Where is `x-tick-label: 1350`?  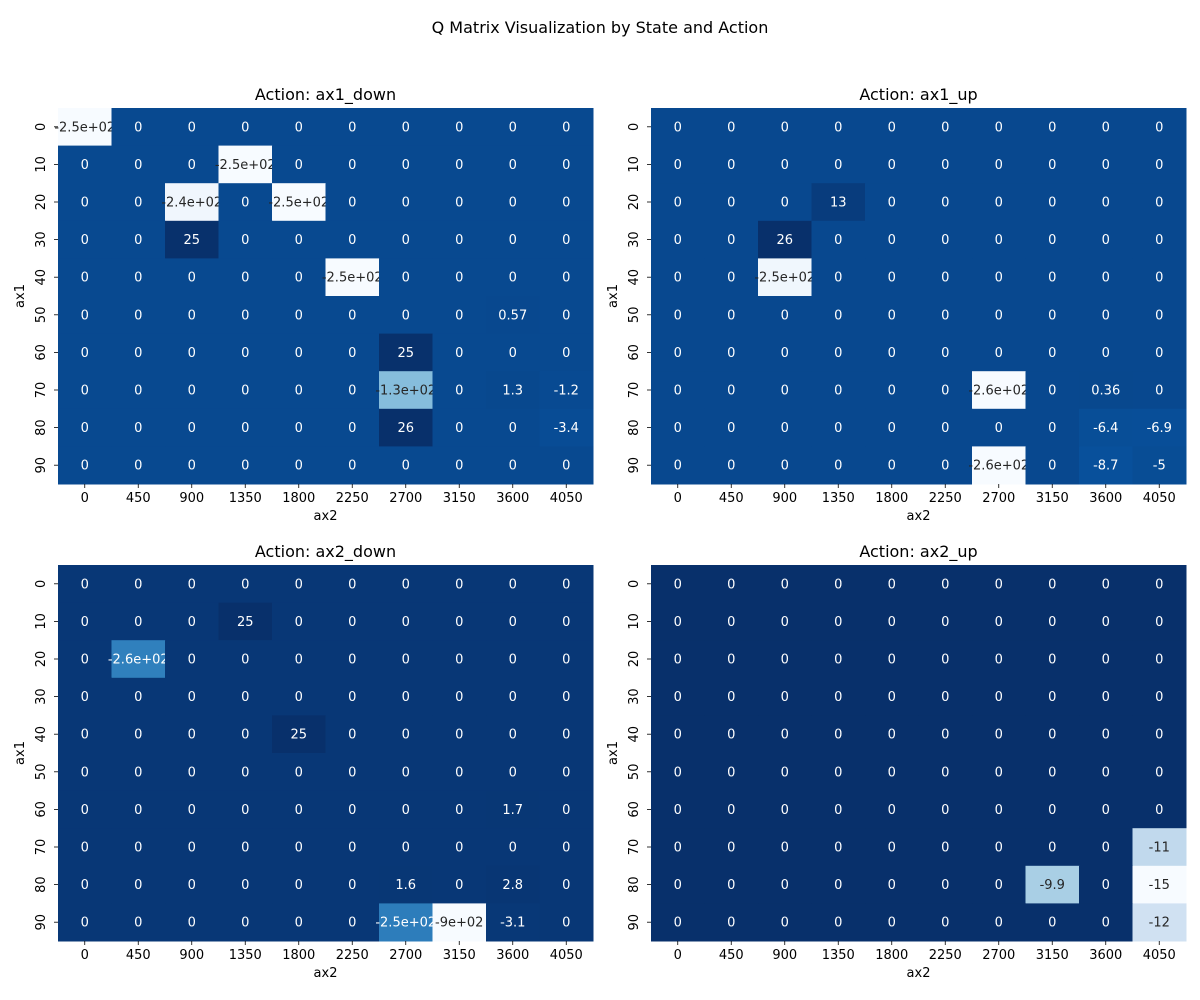
x-tick-label: 1350 is located at coordinates (245, 498).